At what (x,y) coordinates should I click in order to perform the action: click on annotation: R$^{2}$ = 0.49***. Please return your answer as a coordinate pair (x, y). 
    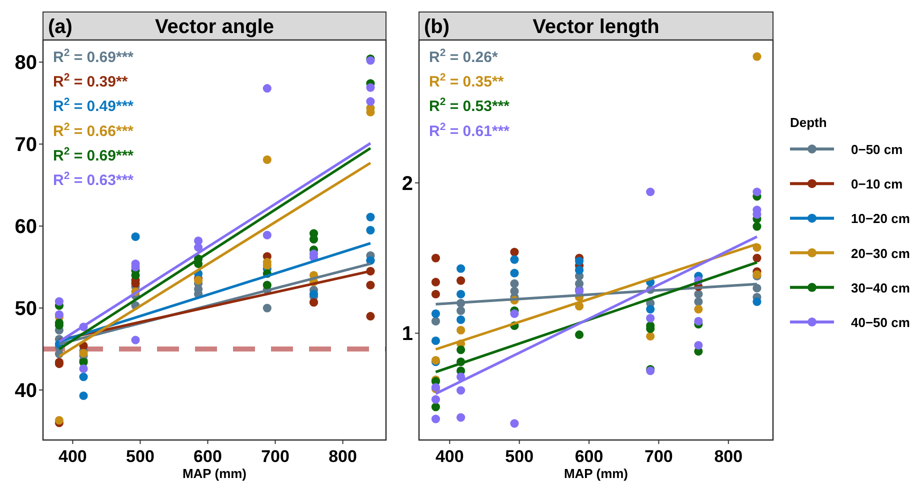
    Looking at the image, I should click on (93, 106).